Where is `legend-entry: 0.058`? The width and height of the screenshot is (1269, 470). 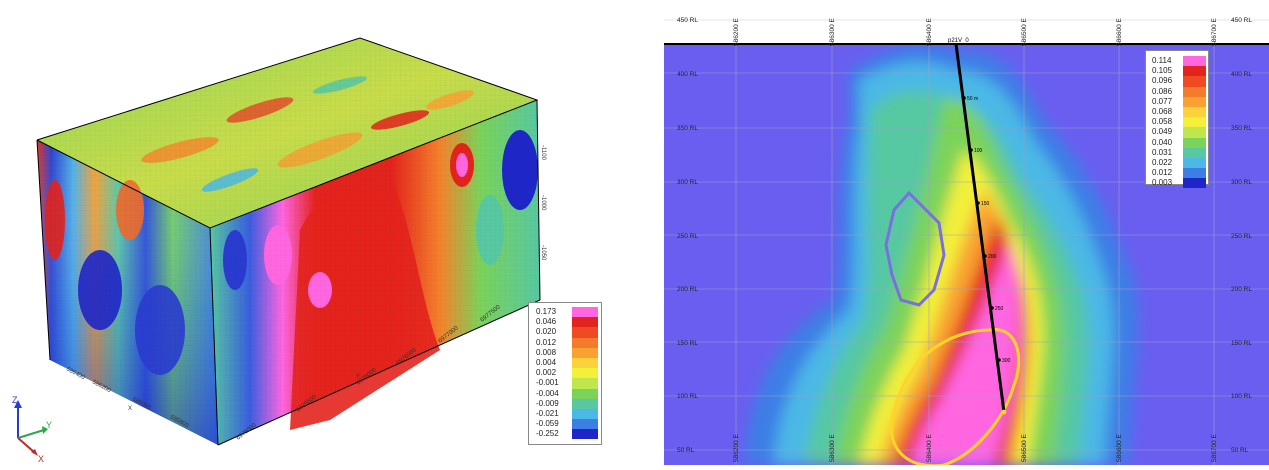 legend-entry: 0.058 is located at coordinates (1177, 122).